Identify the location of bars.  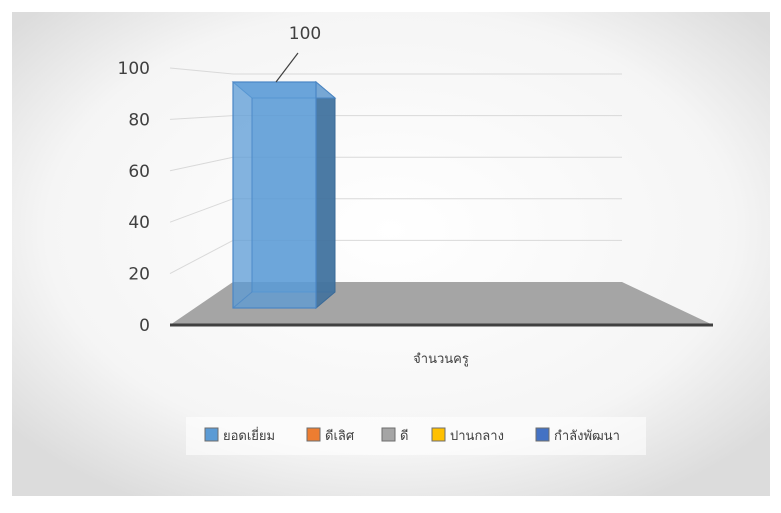
(284, 195).